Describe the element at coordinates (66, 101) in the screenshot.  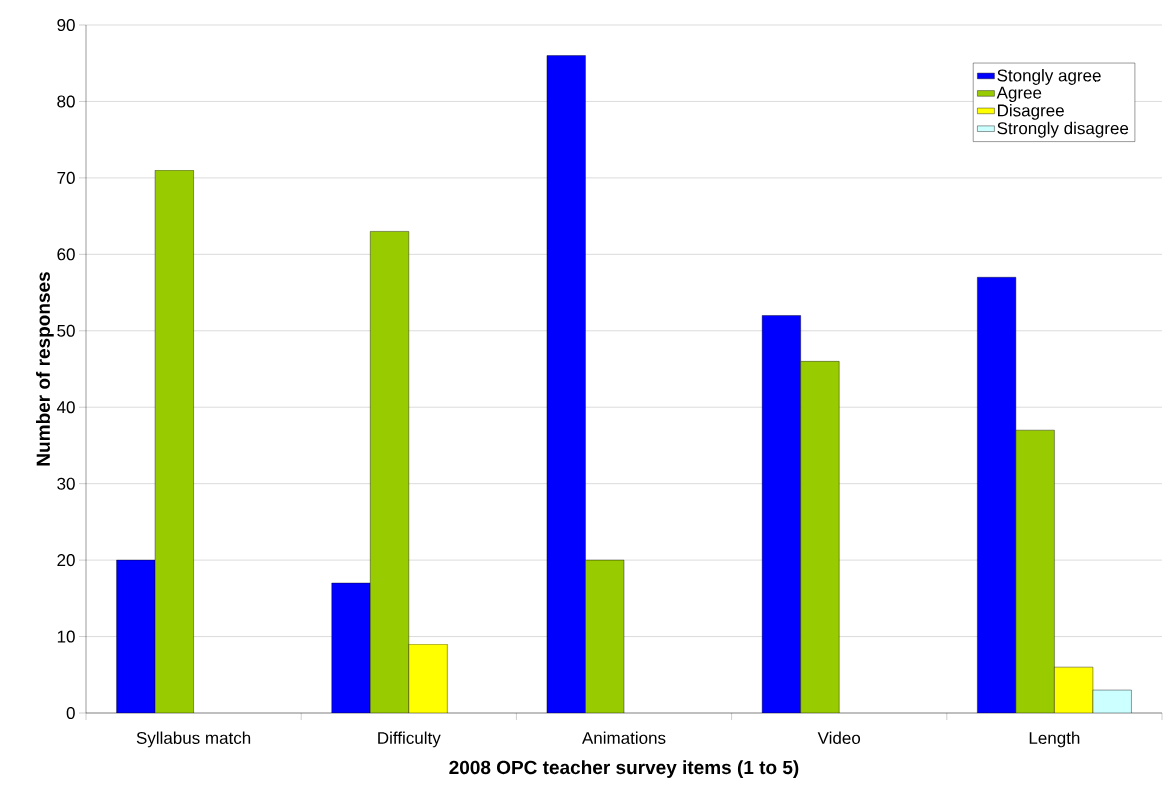
I see `y-tick-label: 80` at that location.